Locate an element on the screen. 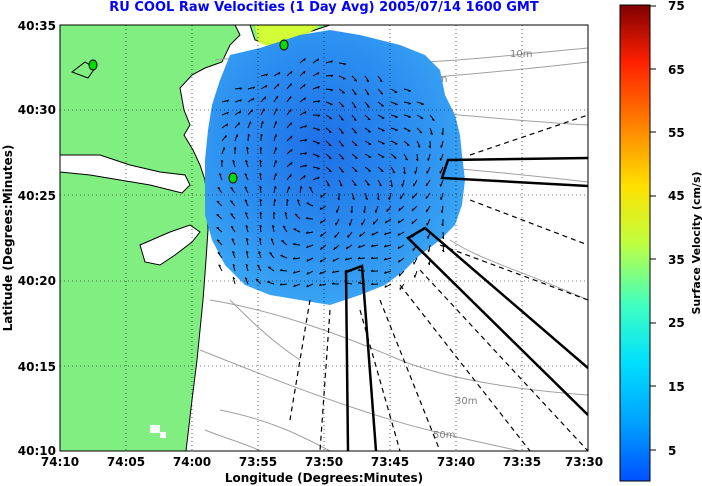 This screenshot has width=702, height=486. colorbar-tick: 65 is located at coordinates (676, 70).